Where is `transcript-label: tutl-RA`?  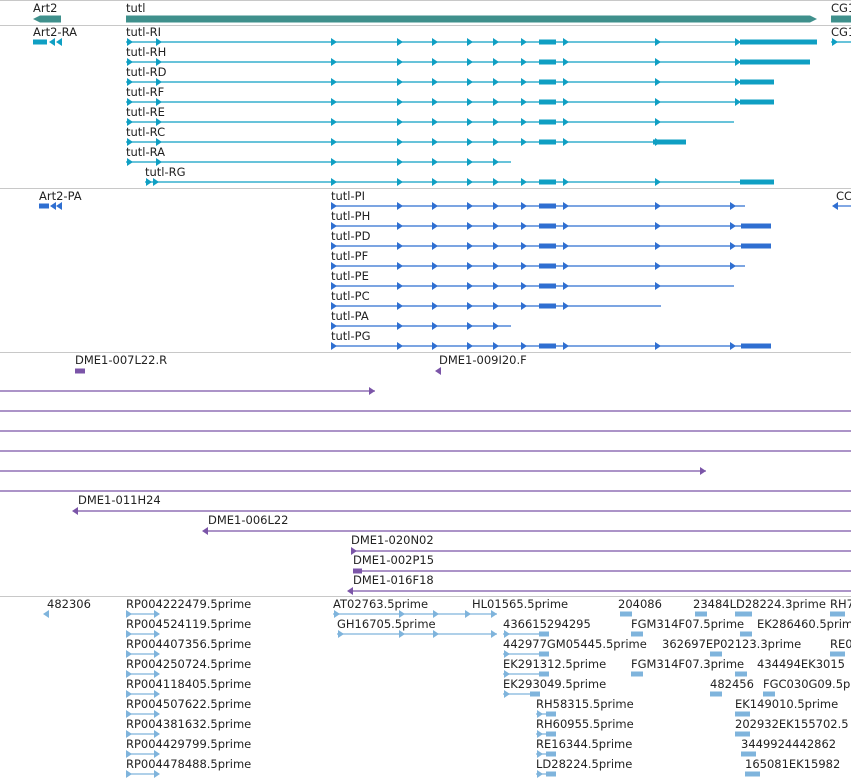
transcript-label: tutl-RA is located at coordinates (146, 152).